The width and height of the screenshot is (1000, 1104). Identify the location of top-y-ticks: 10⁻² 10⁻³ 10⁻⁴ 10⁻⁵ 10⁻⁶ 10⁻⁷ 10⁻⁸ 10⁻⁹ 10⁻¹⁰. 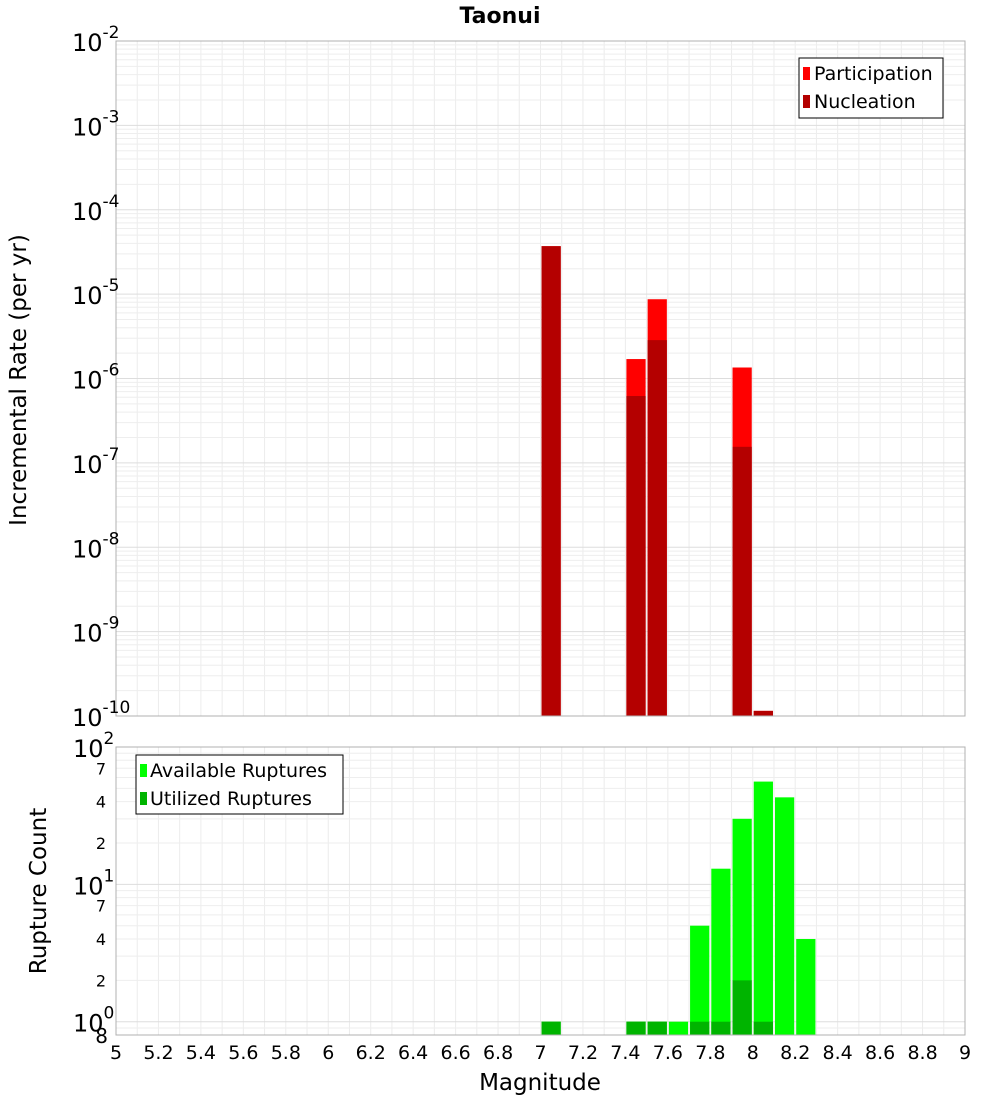
(101, 377).